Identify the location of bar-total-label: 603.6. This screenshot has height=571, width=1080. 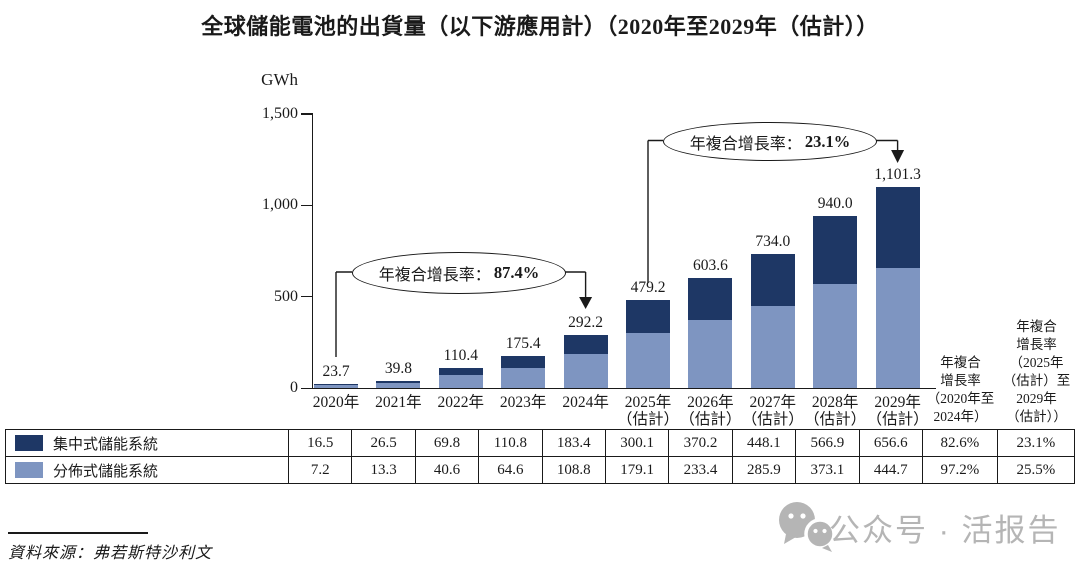
(710, 265).